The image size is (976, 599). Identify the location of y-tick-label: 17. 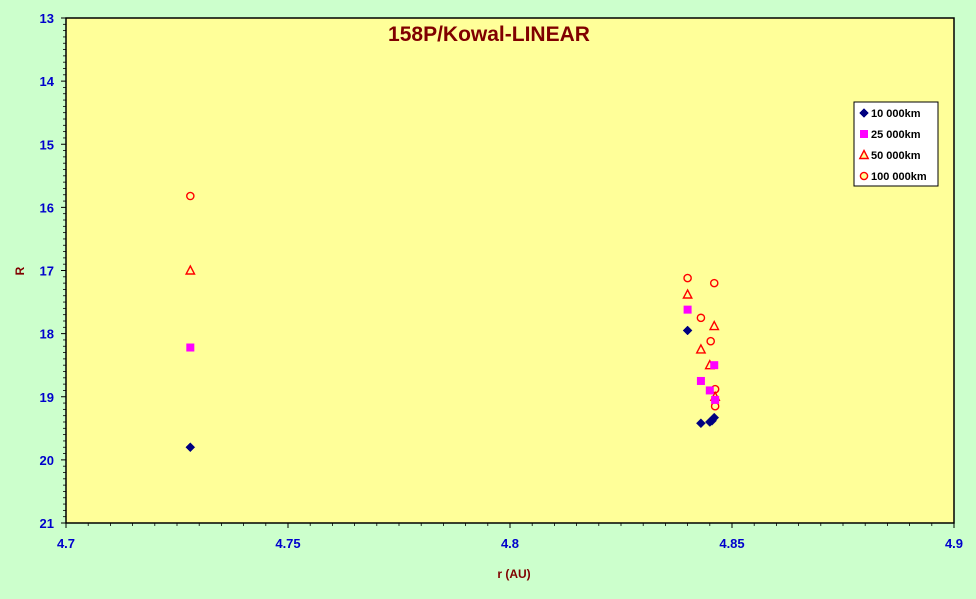
(47, 271).